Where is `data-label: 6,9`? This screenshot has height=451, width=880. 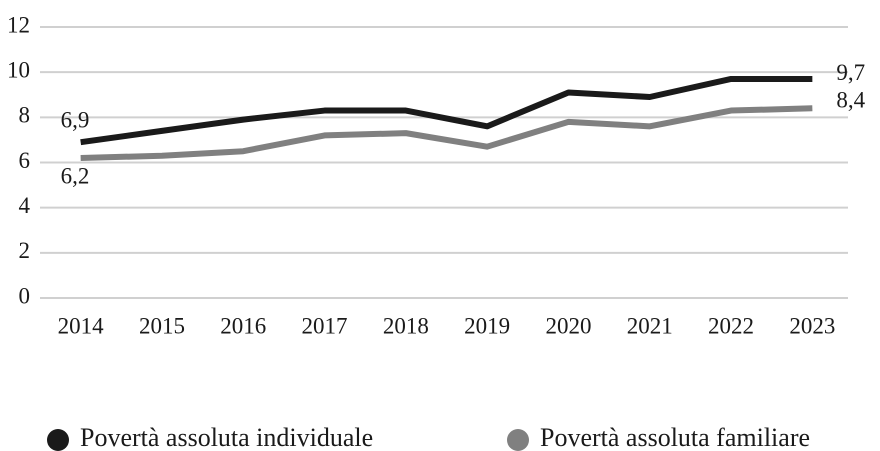 data-label: 6,9 is located at coordinates (75, 119).